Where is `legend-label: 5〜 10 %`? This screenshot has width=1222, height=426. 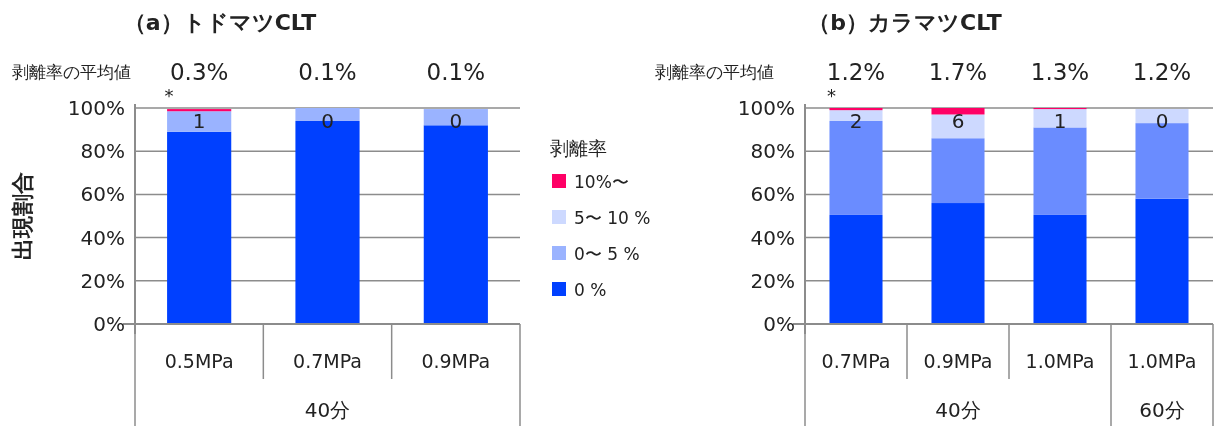
legend-label: 5〜 10 % is located at coordinates (612, 218).